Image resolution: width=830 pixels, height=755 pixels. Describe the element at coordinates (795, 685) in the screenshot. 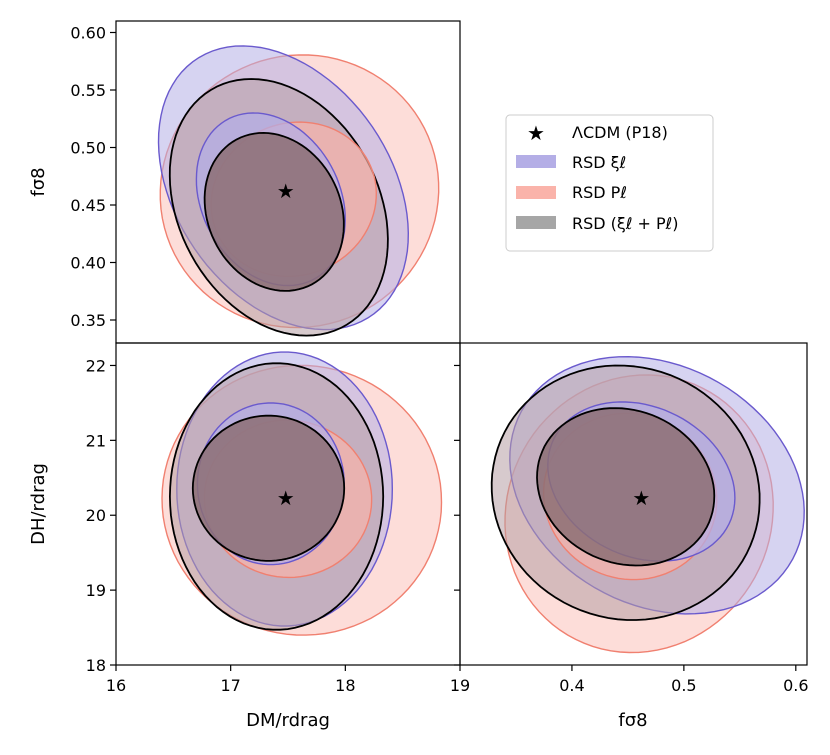

I see `x-tick-label-fs8_x-0.6: 0.6` at that location.